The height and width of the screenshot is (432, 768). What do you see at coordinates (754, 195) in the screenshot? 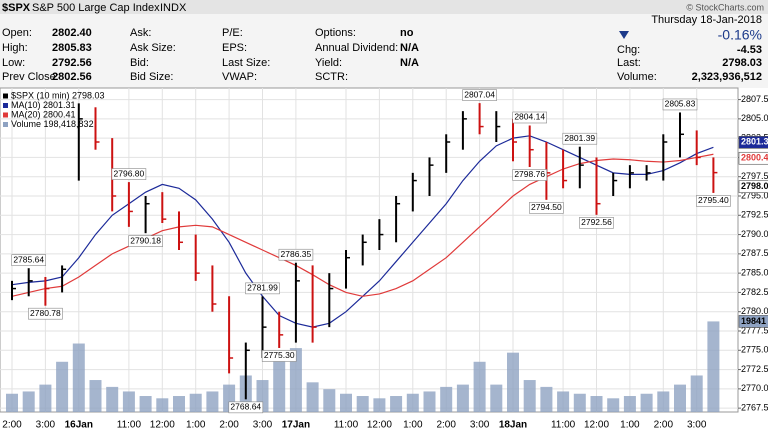
I see `y-tick-label: 2795.0` at bounding box center [754, 195].